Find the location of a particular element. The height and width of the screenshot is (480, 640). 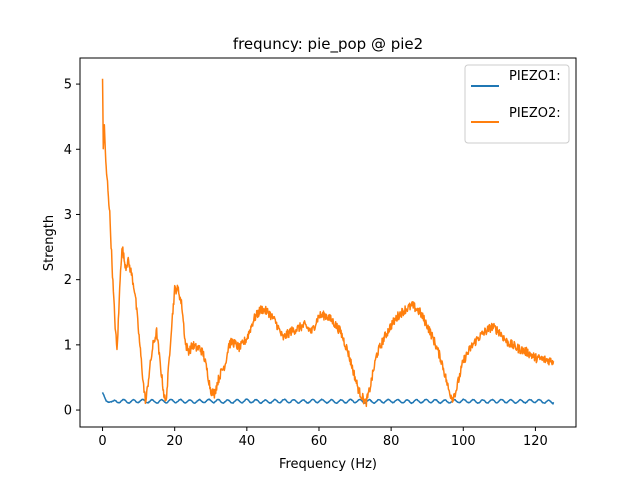

series-piezo1 is located at coordinates (328, 398).